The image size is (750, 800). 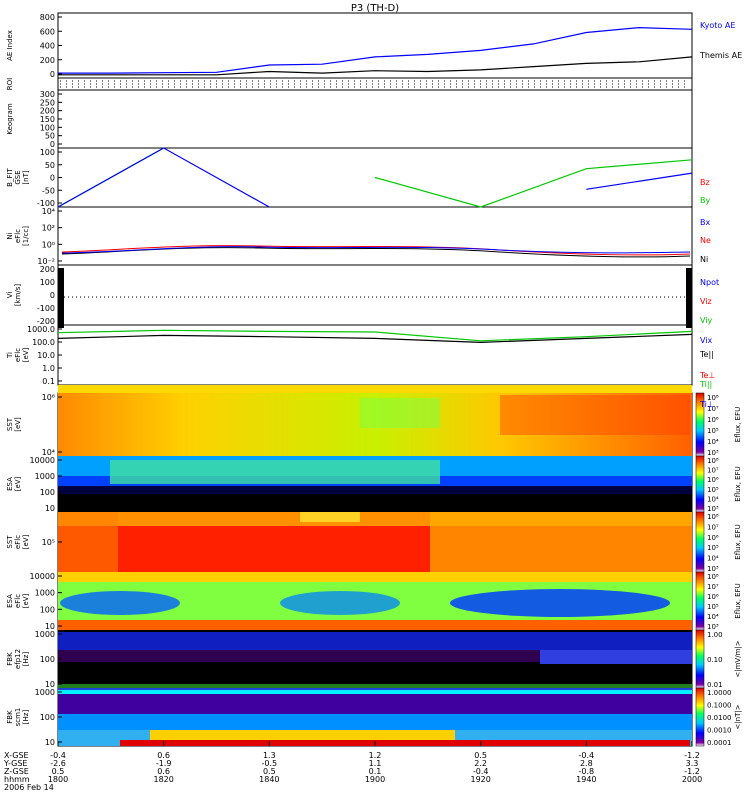 What do you see at coordinates (48, 381) in the screenshot?
I see `tick-ti: 0.1` at bounding box center [48, 381].